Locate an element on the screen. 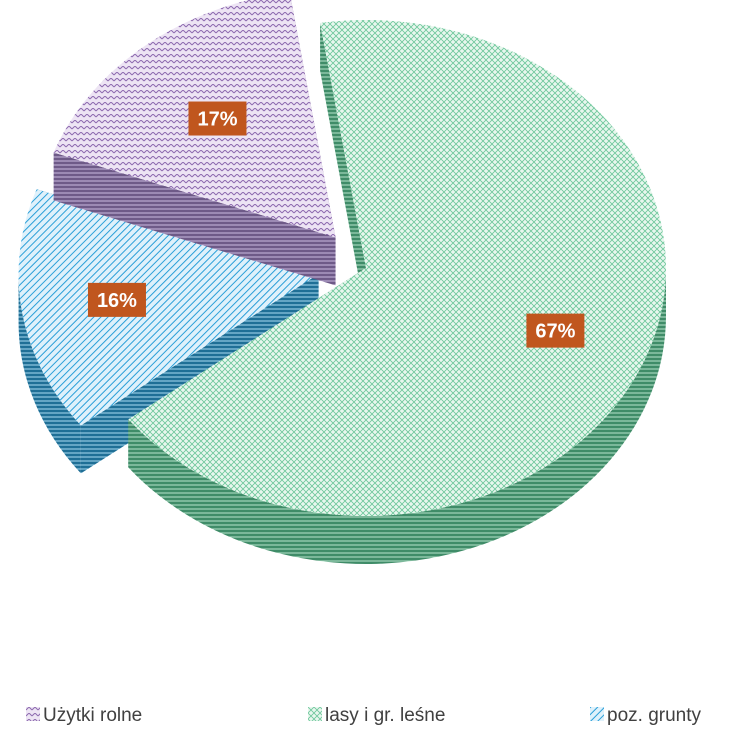  svg-text: 67% is located at coordinates (555, 332).